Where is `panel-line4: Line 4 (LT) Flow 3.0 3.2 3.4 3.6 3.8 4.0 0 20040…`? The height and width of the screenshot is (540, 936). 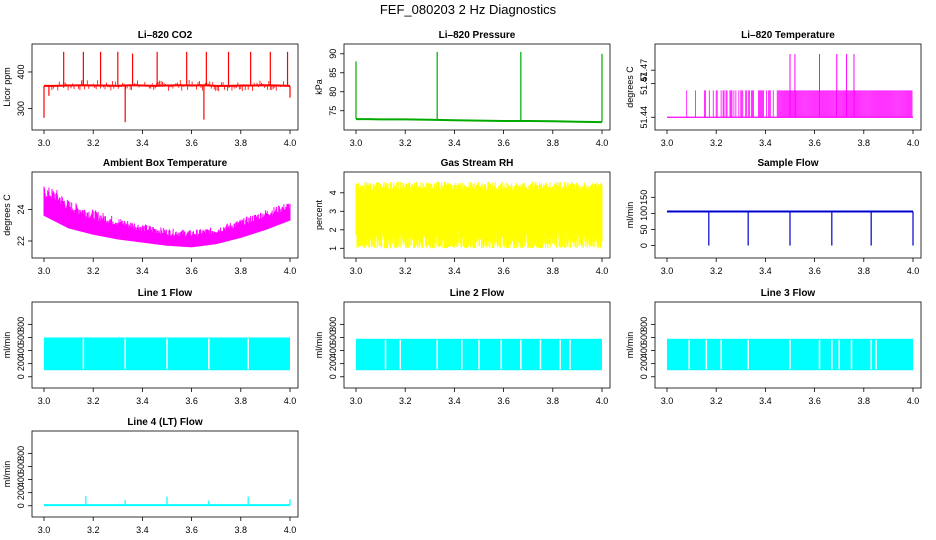 panel-line4: Line 4 (LT) Flow 3.0 3.2 3.4 3.6 3.8 4.0 0 20040… is located at coordinates (150, 476).